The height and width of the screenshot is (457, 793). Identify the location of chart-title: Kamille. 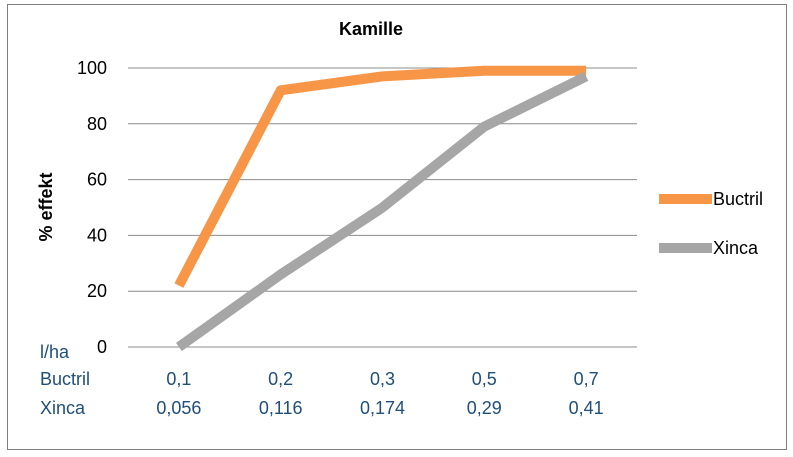
(371, 29).